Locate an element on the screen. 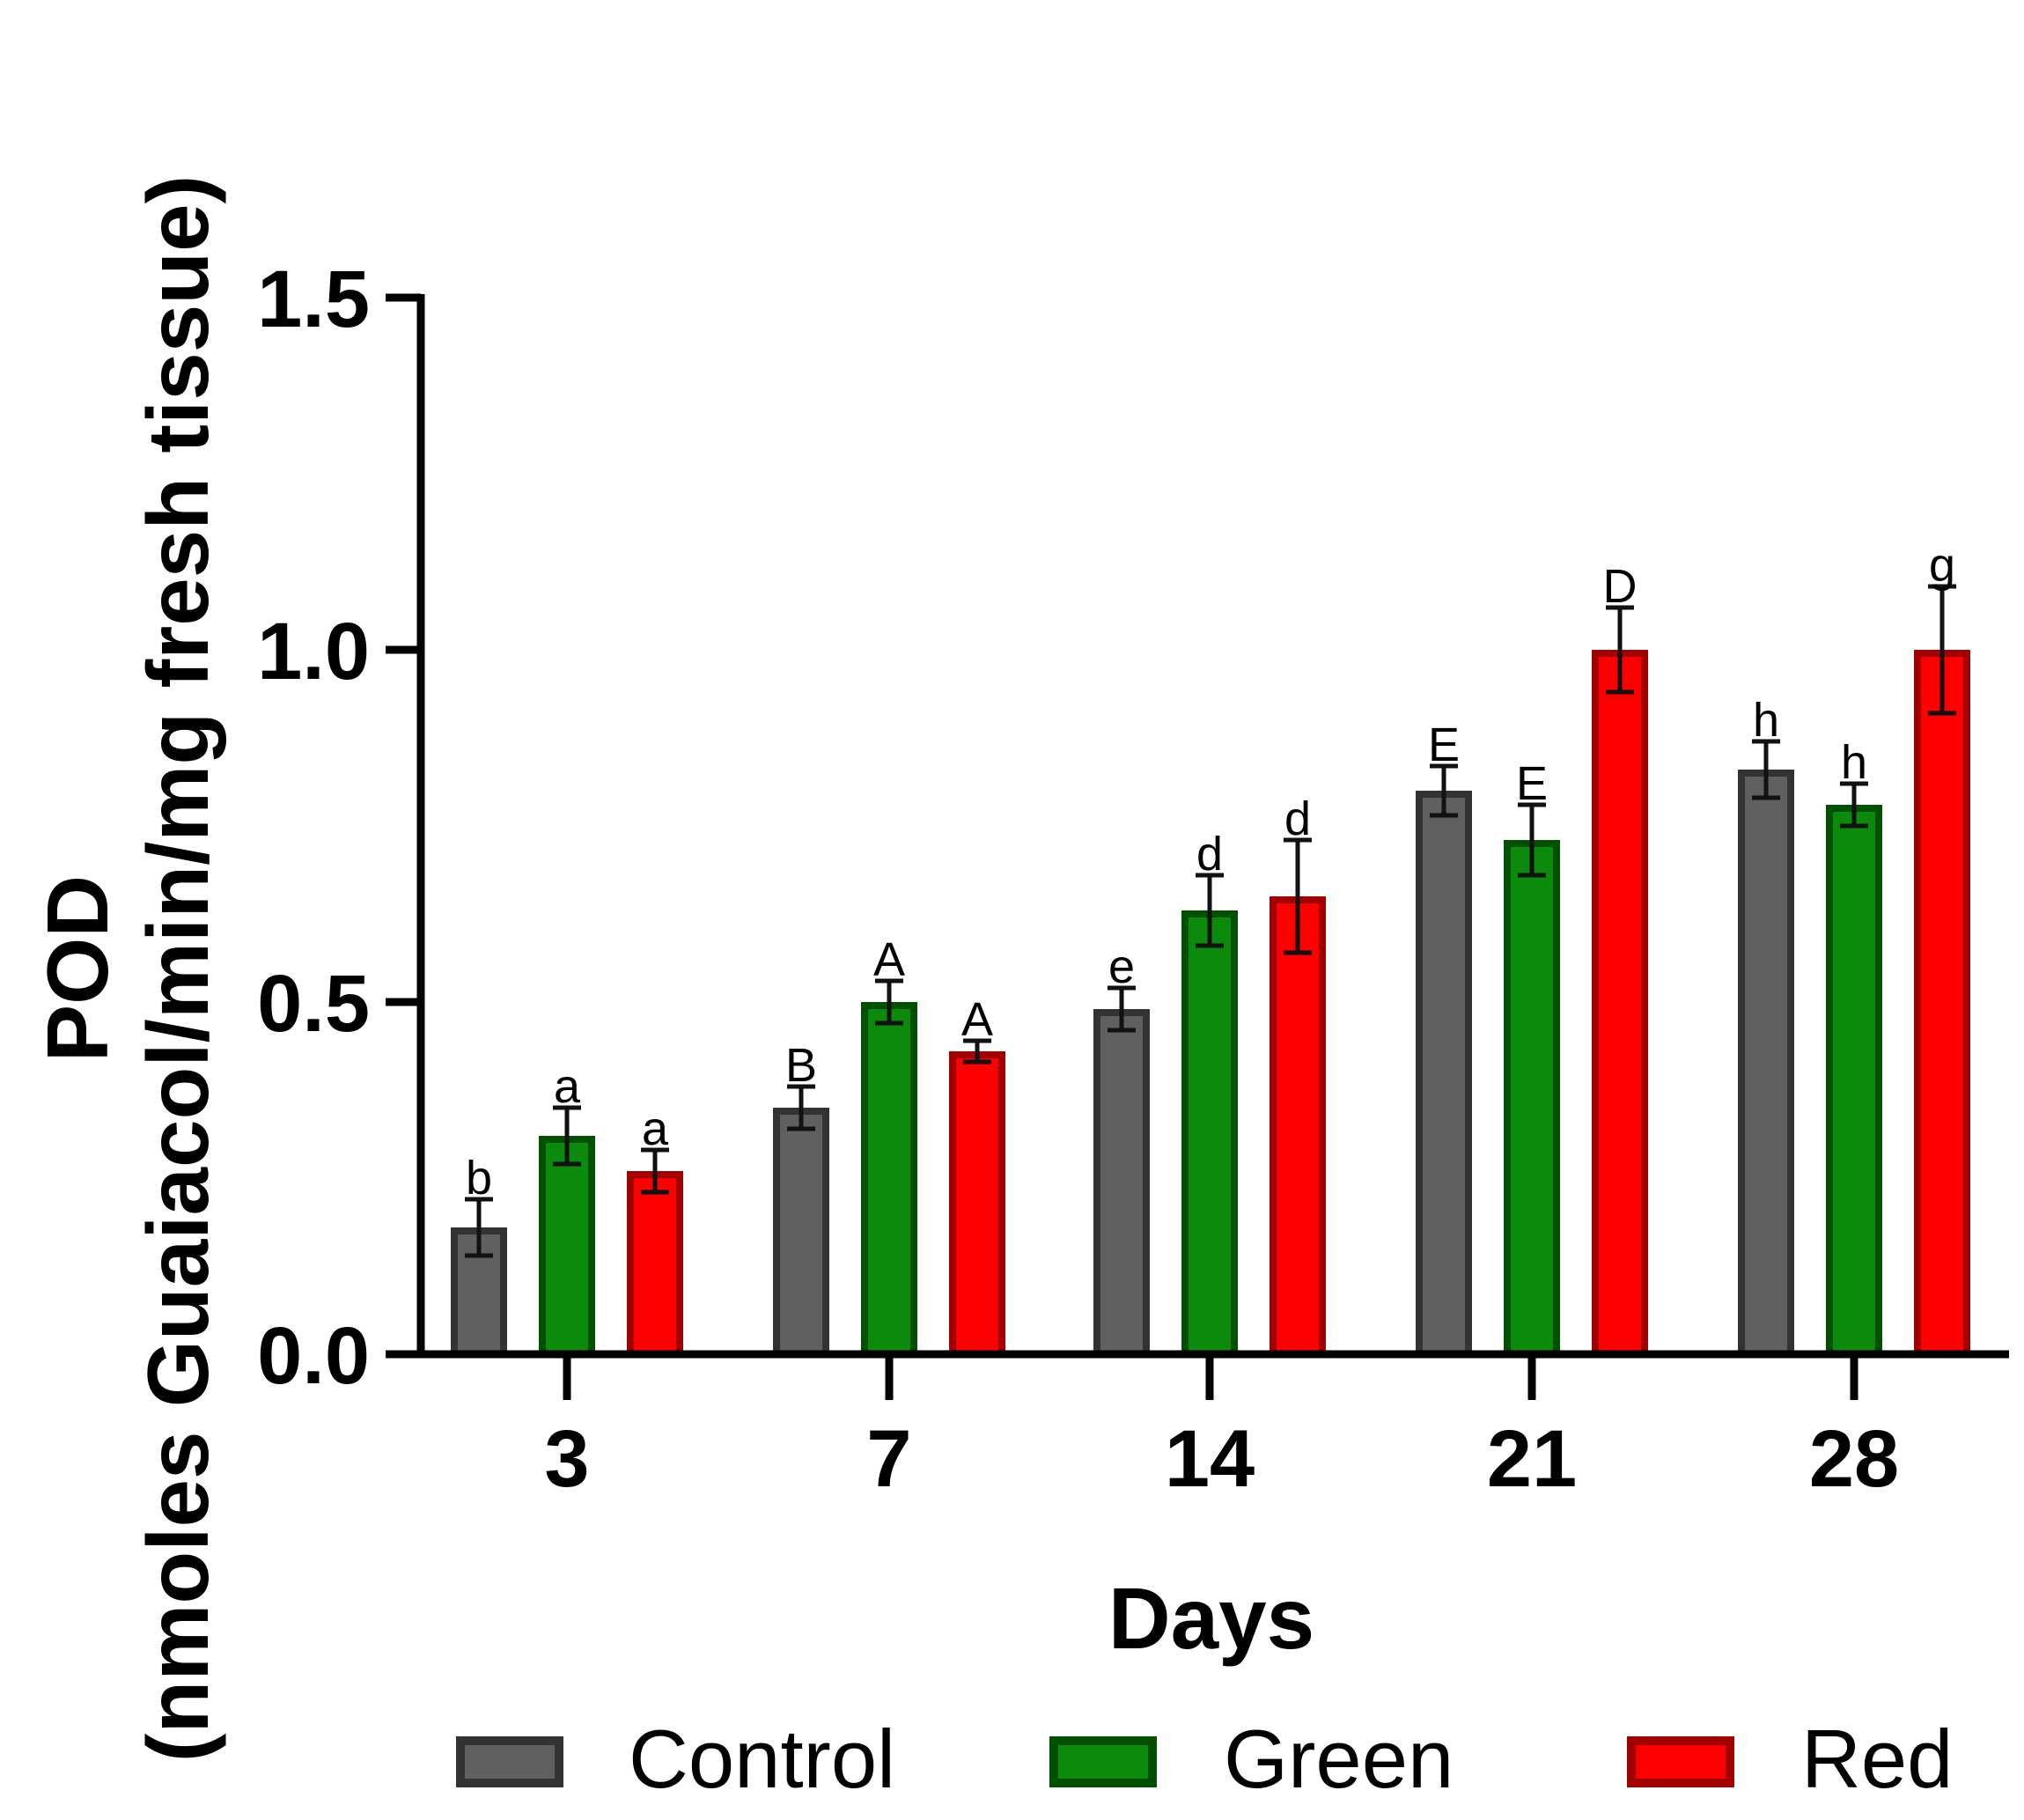 The image size is (2024, 1820). legend-item-control: Control is located at coordinates (676, 1759).